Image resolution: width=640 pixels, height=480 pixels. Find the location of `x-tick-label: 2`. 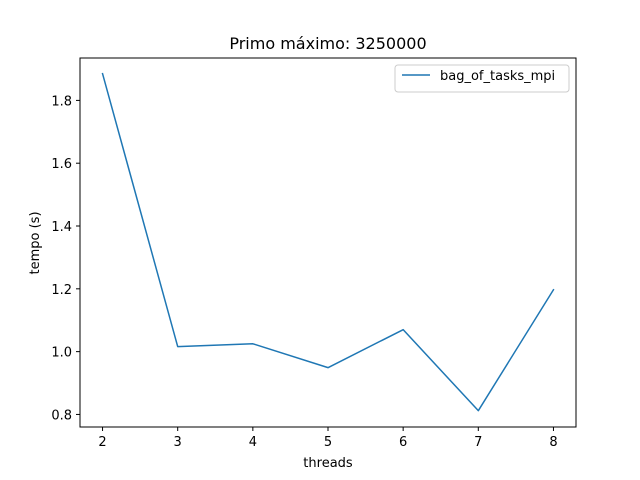

x-tick-label: 2 is located at coordinates (102, 442).